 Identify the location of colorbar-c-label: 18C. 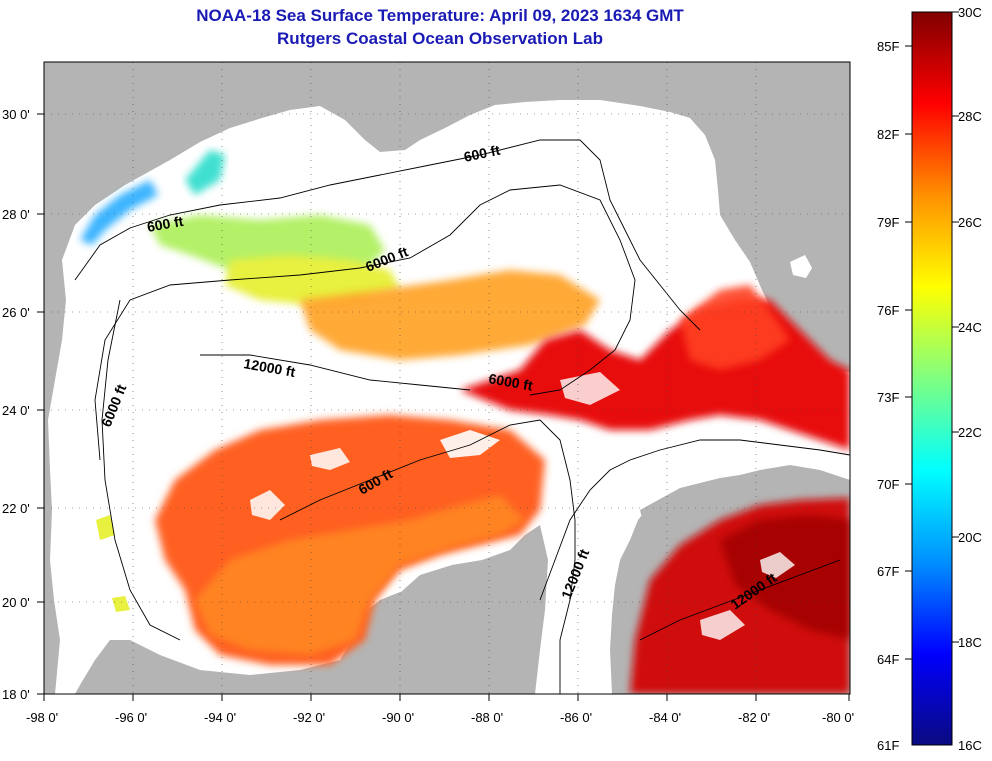
(970, 642).